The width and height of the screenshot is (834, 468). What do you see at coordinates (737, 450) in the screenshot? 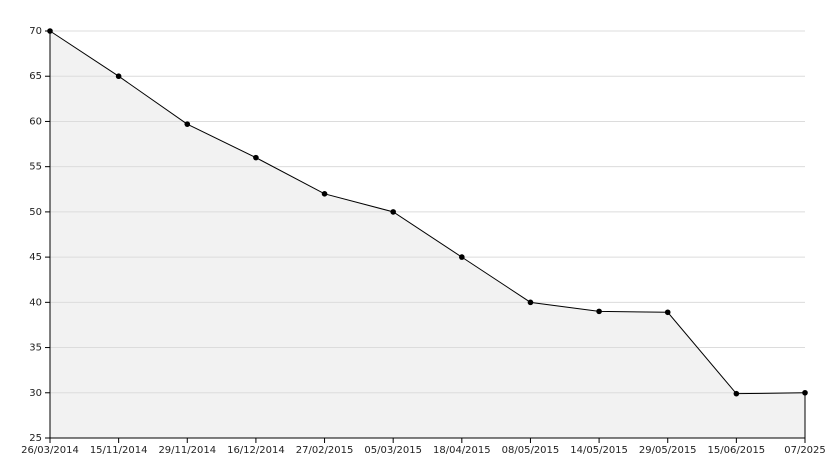
I see `x-tick-label: 15/06/2015` at bounding box center [737, 450].